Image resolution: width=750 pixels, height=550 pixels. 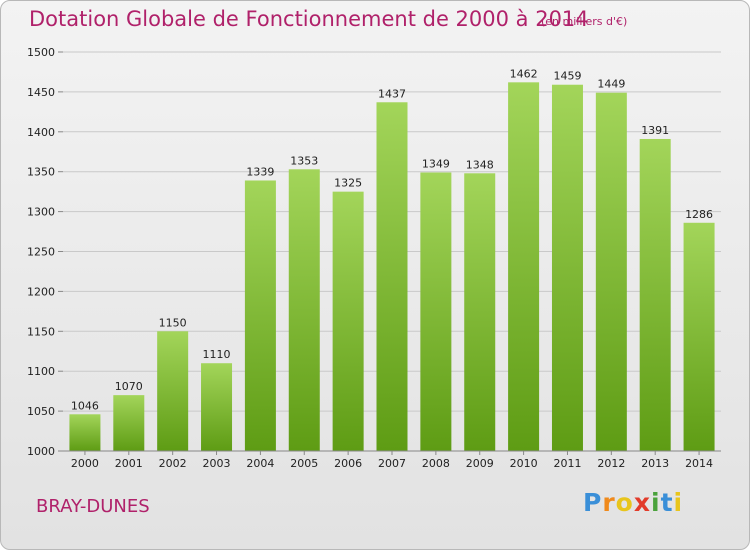 What do you see at coordinates (41, 371) in the screenshot?
I see `y-tick-label: 1100` at bounding box center [41, 371].